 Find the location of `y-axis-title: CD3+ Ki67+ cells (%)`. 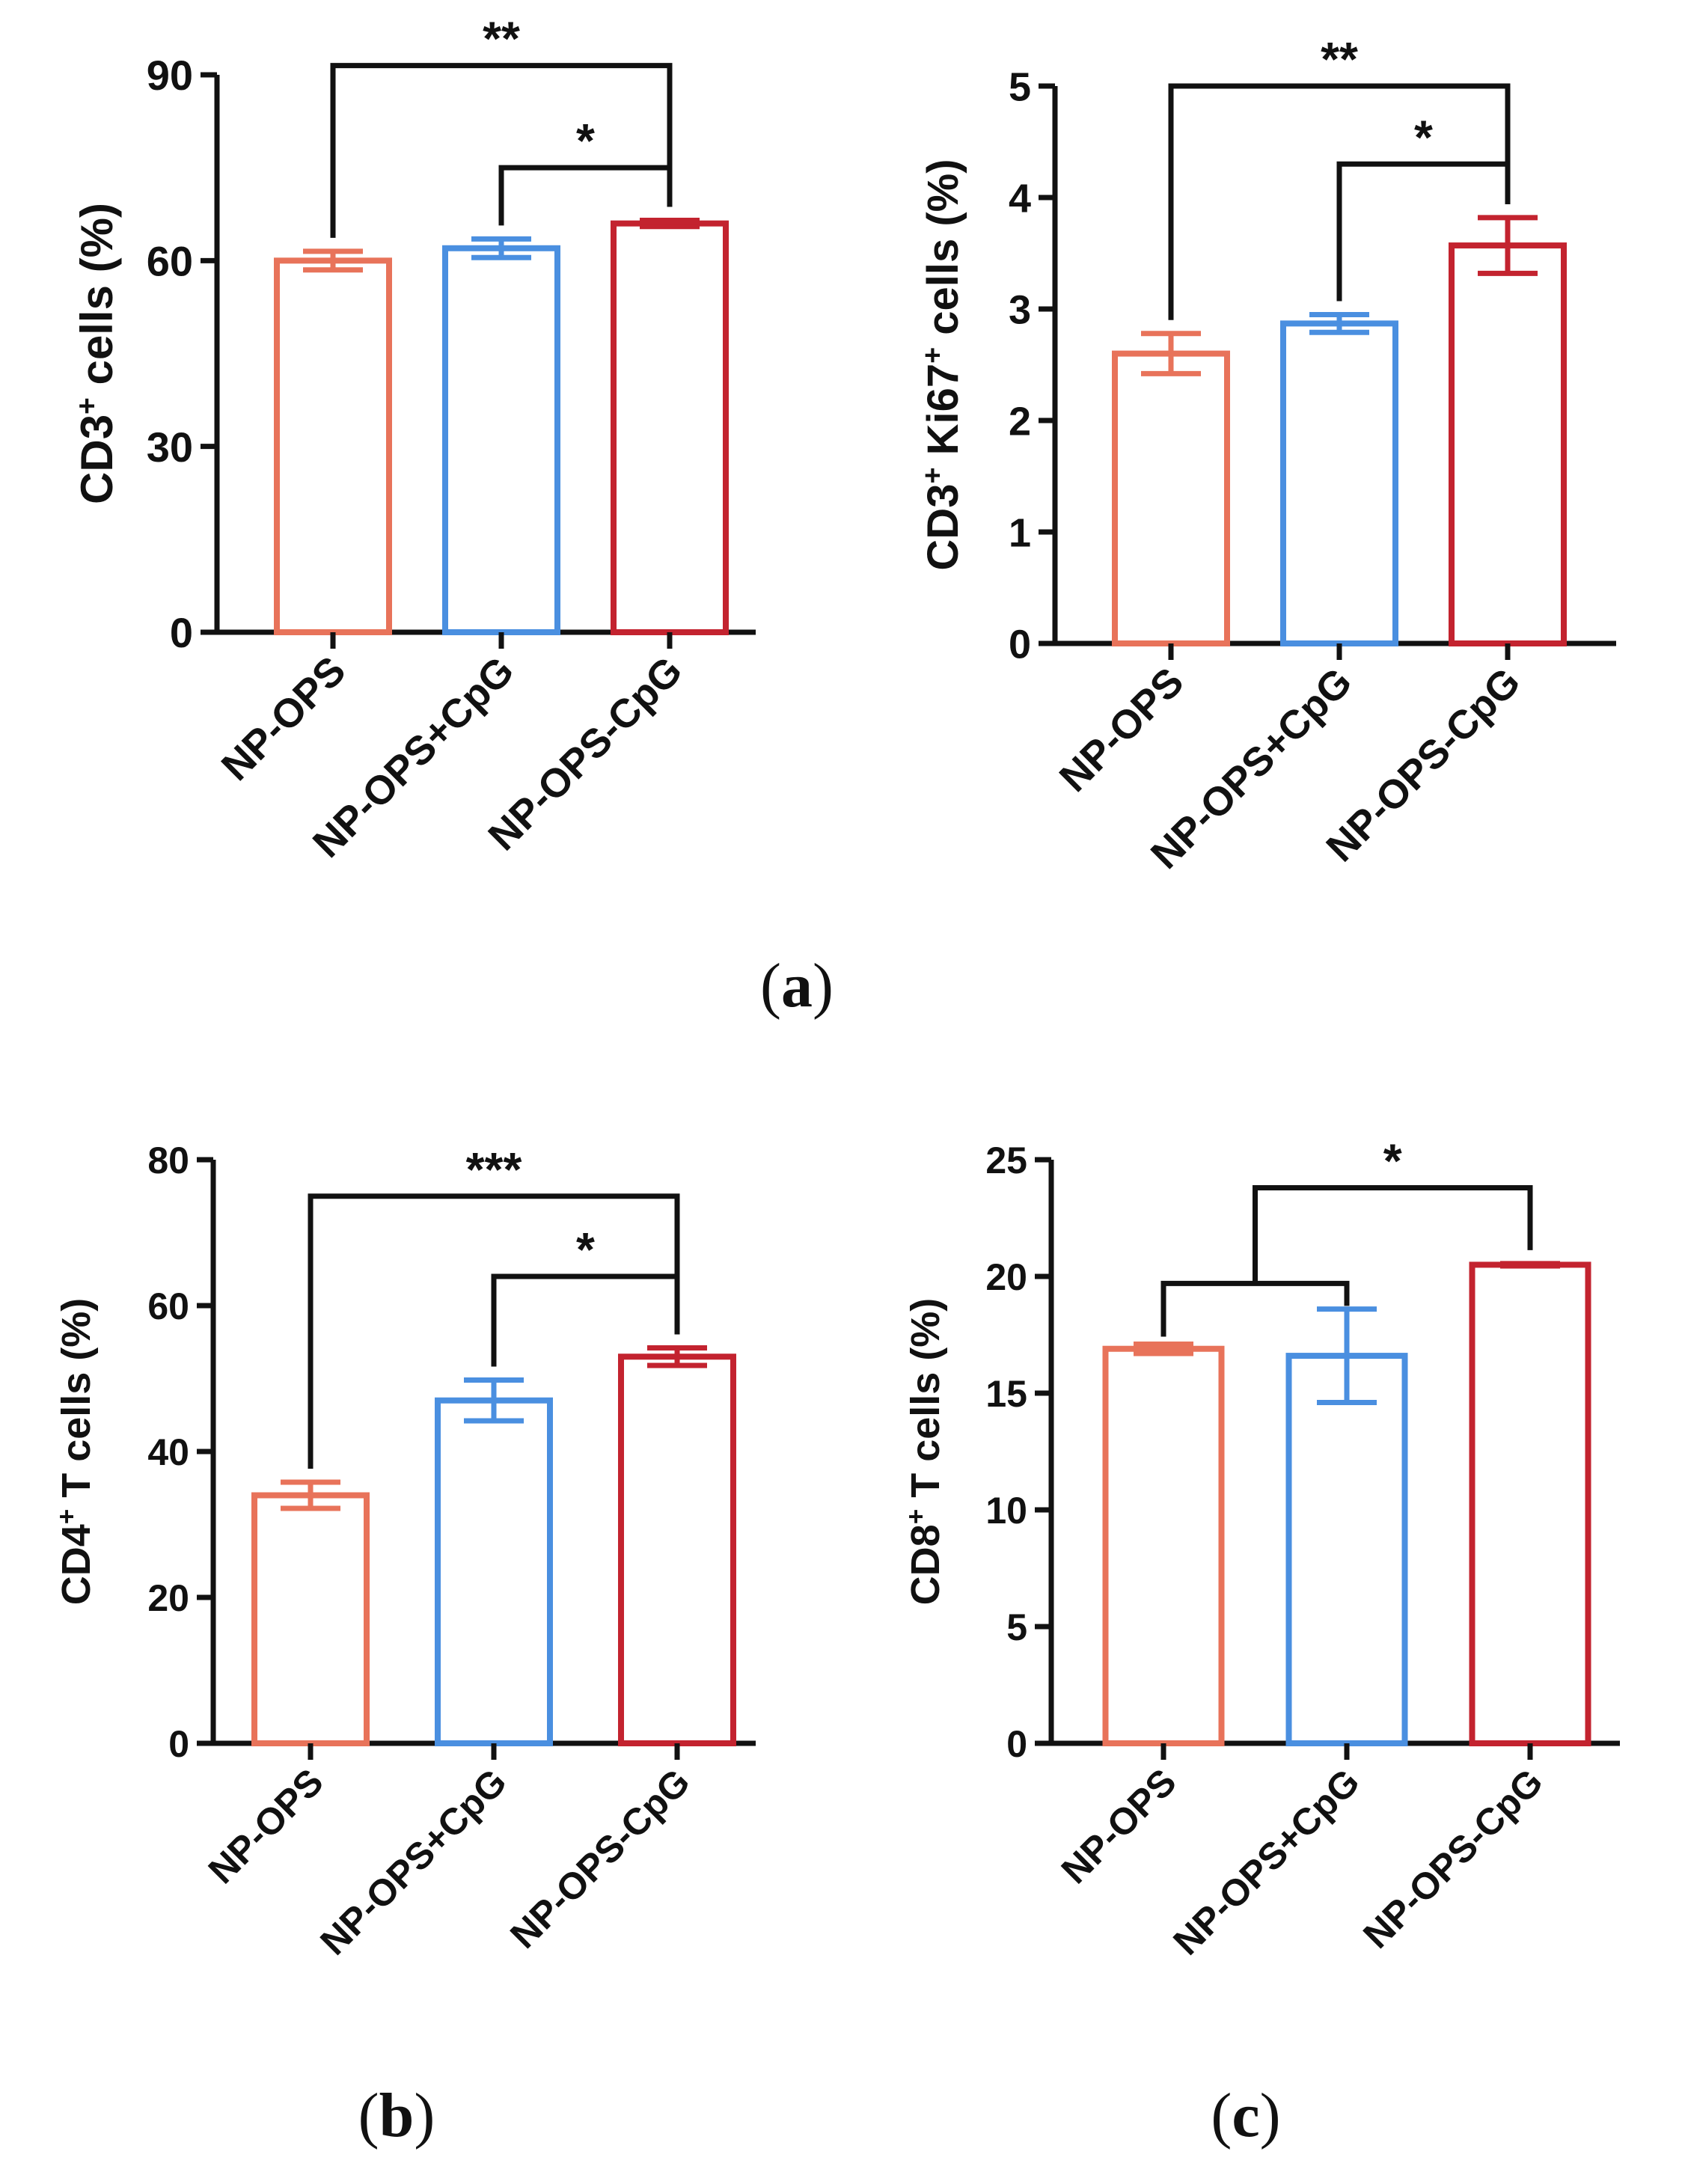

y-axis-title: CD3+ Ki67+ cells (%) is located at coordinates (942, 364).